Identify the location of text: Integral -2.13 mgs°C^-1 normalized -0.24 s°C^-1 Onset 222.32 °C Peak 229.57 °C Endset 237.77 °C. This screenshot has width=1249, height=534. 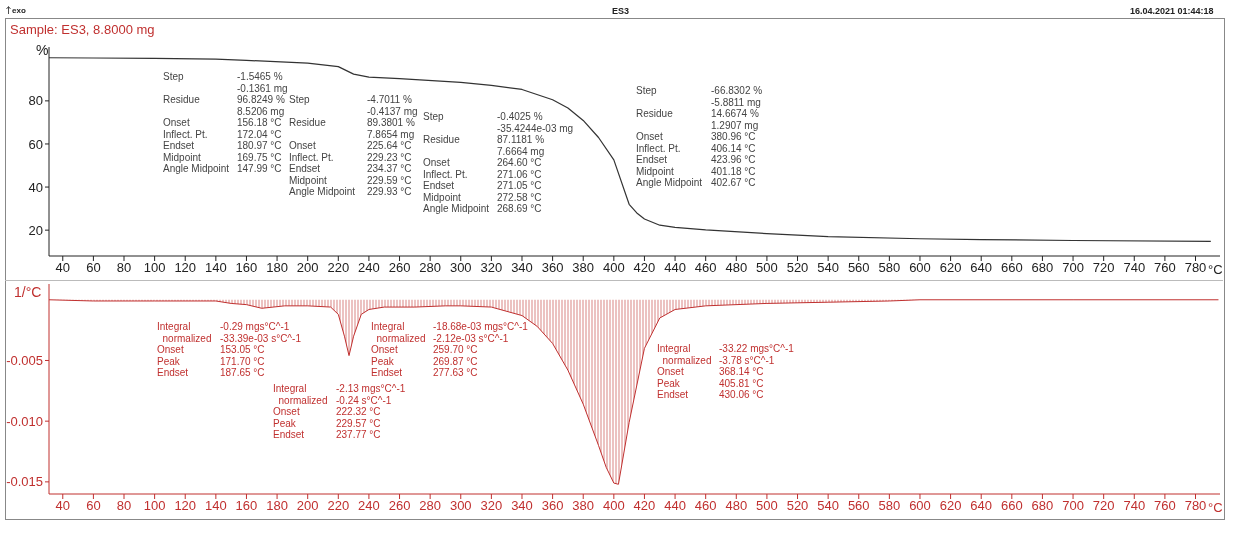
(339, 411).